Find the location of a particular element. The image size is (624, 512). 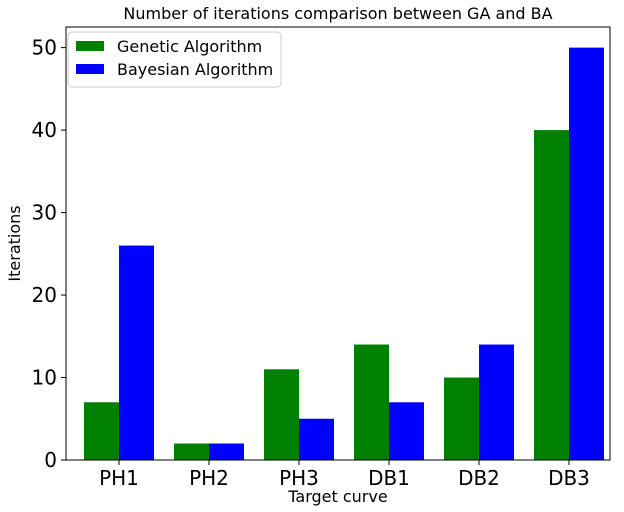

bar-genetic-algorithm-ph1 is located at coordinates (101, 431).